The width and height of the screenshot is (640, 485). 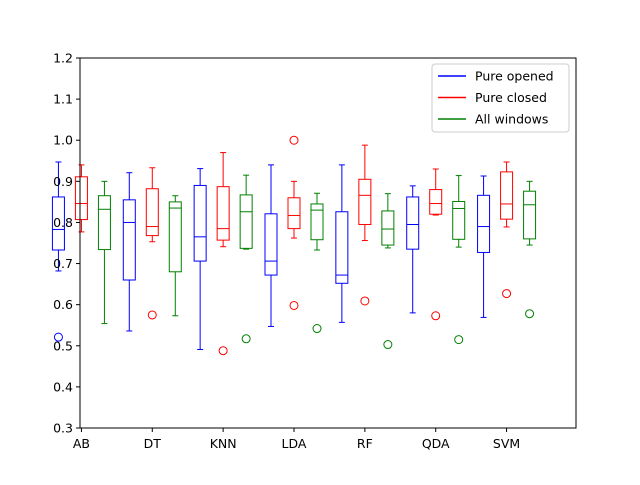 I want to click on y-tick-label: 0.7, so click(x=63, y=263).